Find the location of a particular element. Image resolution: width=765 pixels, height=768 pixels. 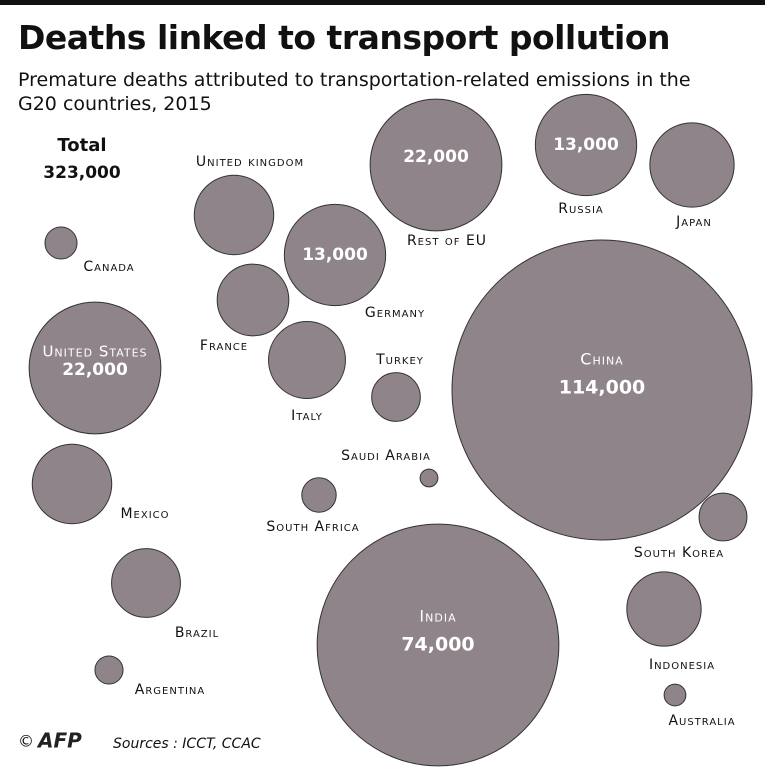

category-label: Argentina is located at coordinates (170, 690).